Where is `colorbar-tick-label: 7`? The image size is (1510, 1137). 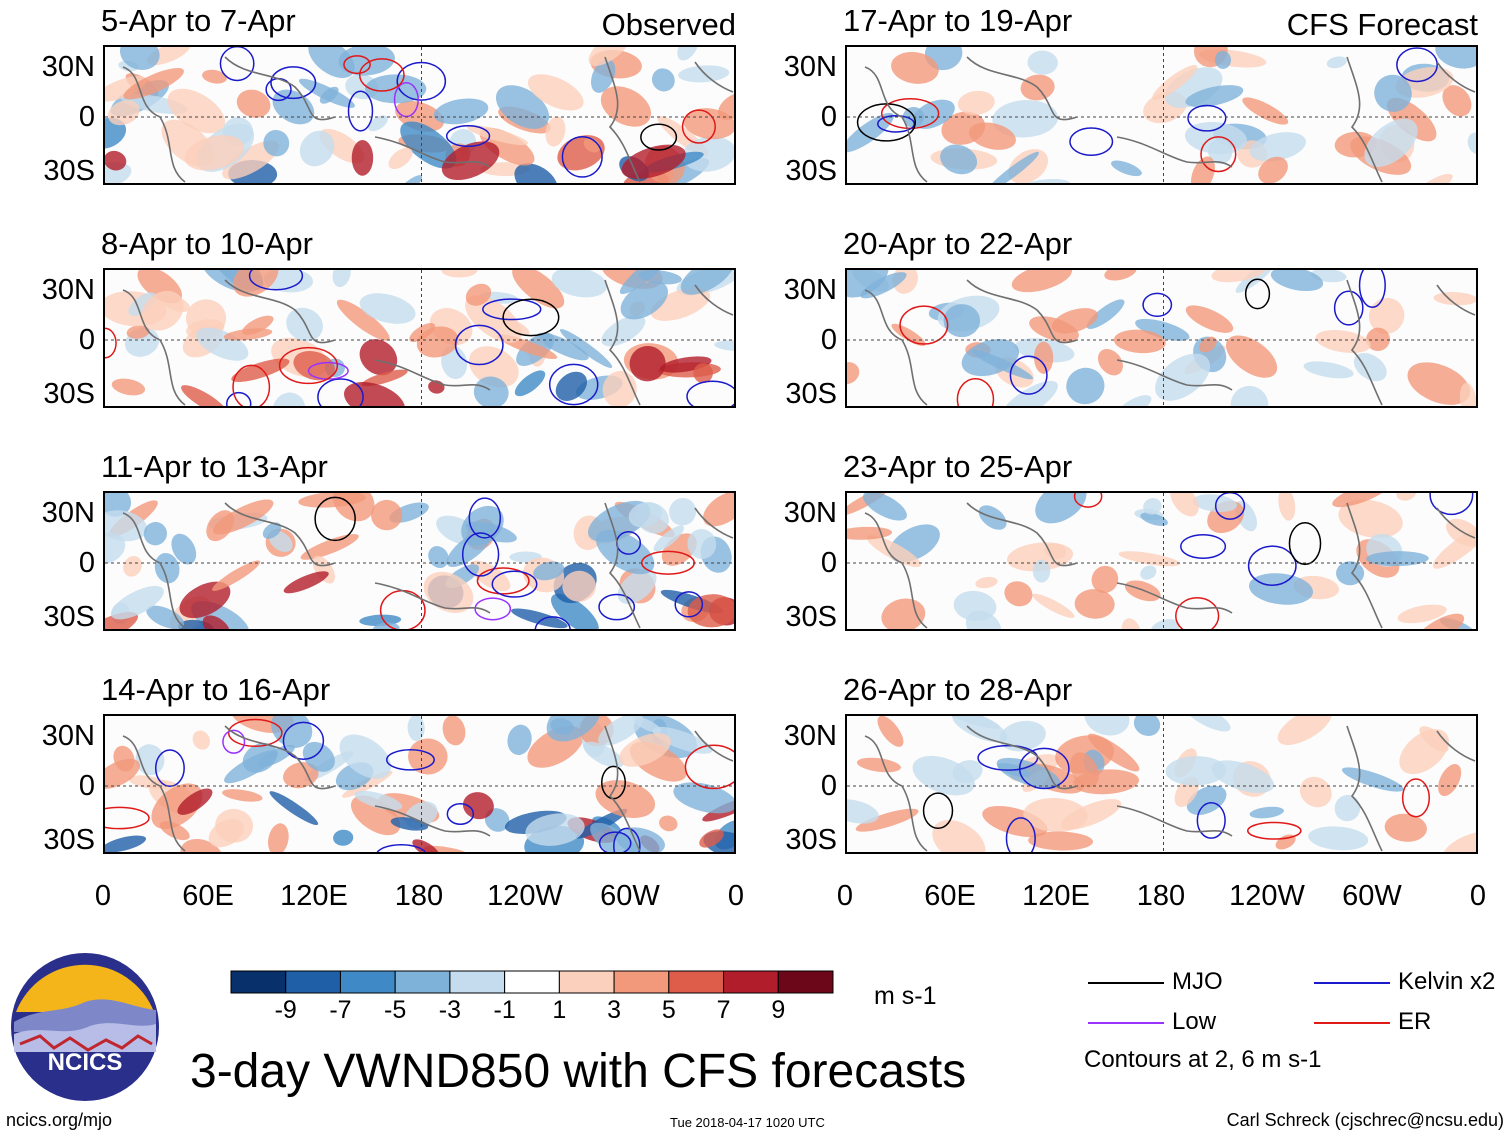
colorbar-tick-label: 7 is located at coordinates (723, 1010).